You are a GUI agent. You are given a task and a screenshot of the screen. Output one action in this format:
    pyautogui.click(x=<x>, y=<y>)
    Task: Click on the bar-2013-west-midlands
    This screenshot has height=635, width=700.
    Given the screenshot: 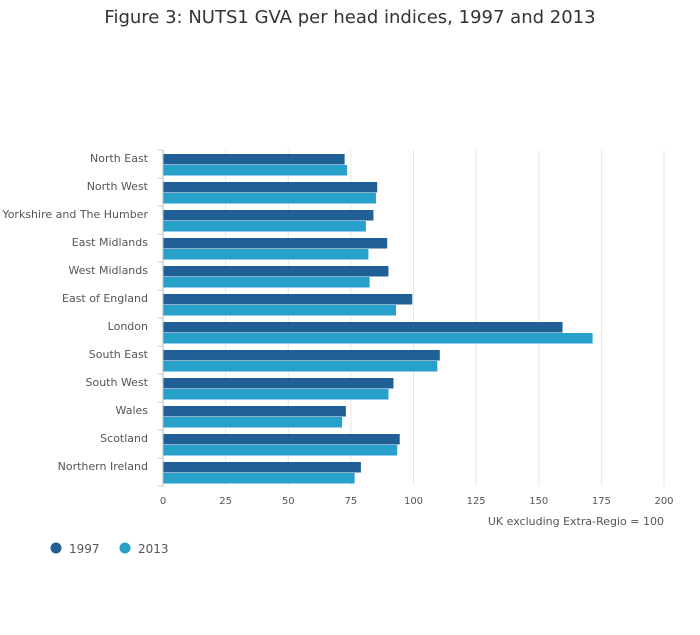 What is the action you would take?
    pyautogui.click(x=266, y=282)
    